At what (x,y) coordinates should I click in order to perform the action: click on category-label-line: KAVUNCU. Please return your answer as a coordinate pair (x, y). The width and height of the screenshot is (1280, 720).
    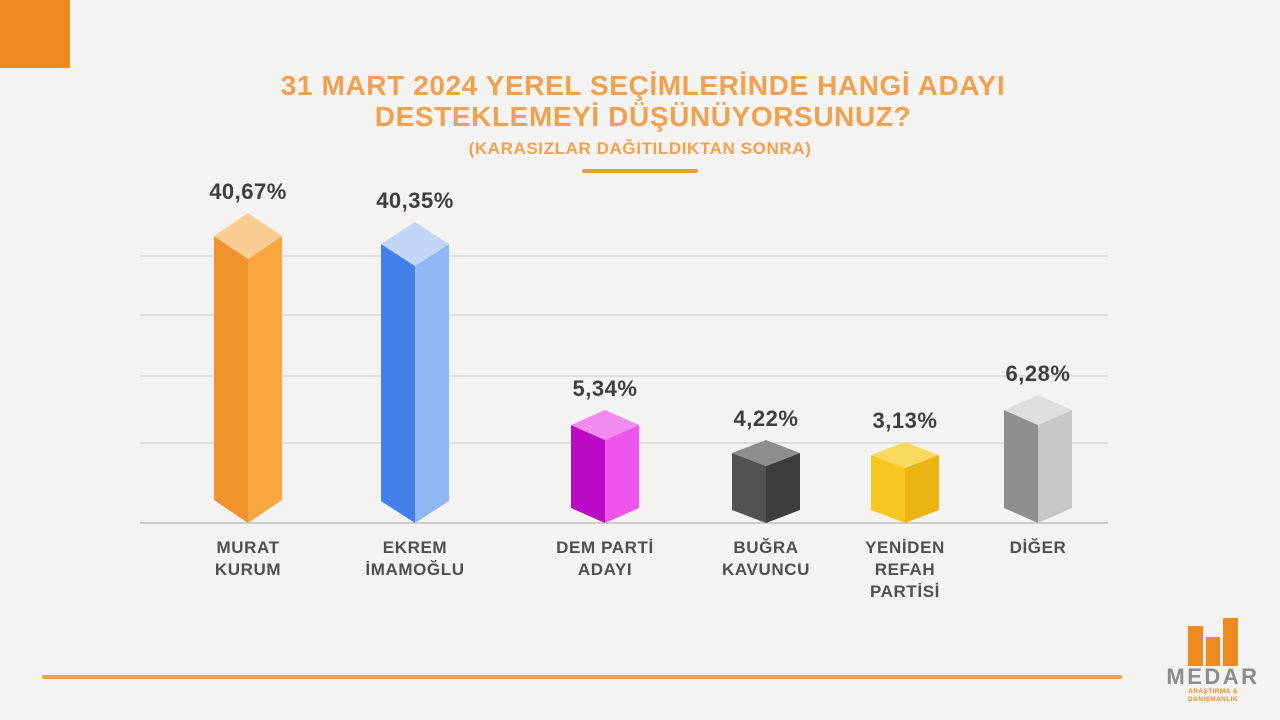
    Looking at the image, I should click on (766, 569).